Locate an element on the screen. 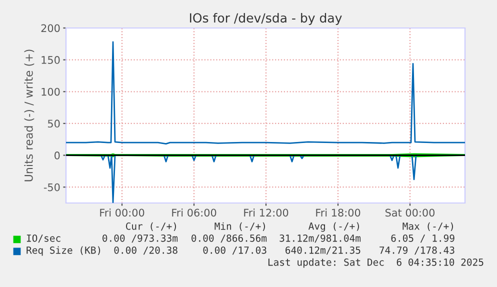  y-tick-label: 50 is located at coordinates (54, 124).